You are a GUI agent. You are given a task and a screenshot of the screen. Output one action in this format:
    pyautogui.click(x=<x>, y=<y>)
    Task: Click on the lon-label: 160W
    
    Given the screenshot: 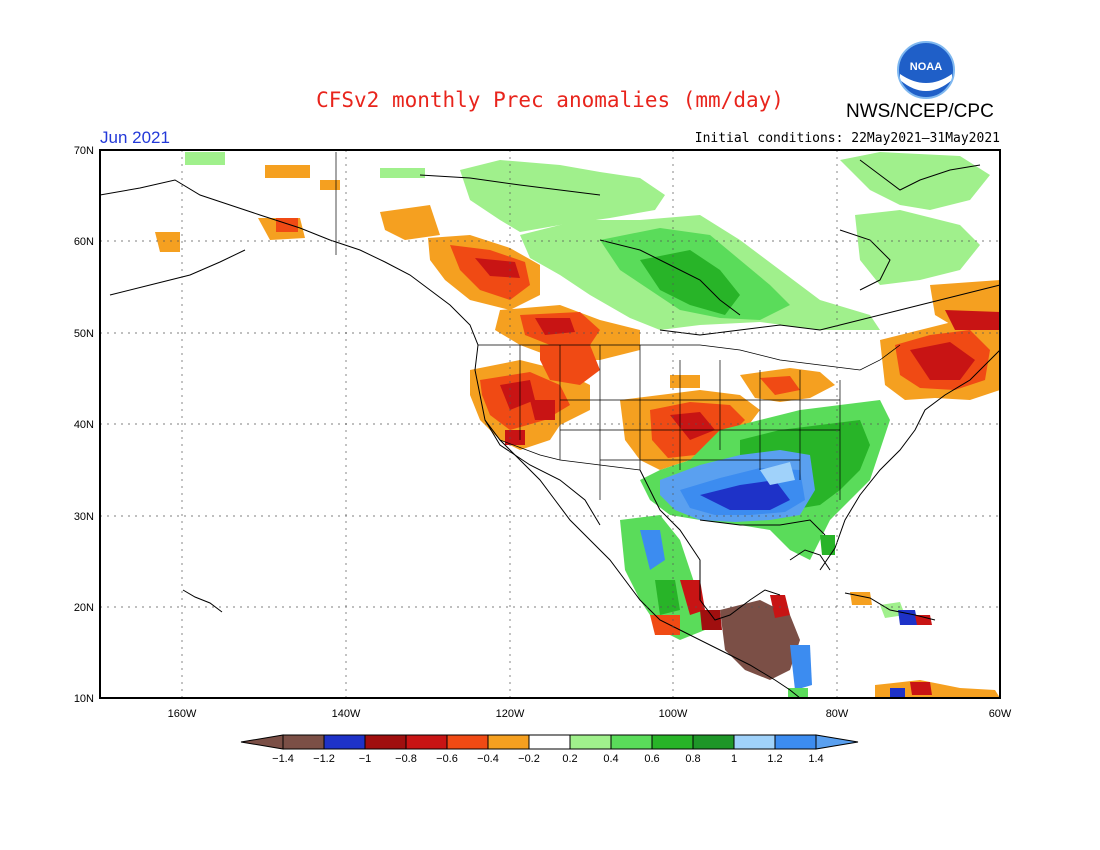 What is the action you would take?
    pyautogui.click(x=182, y=714)
    